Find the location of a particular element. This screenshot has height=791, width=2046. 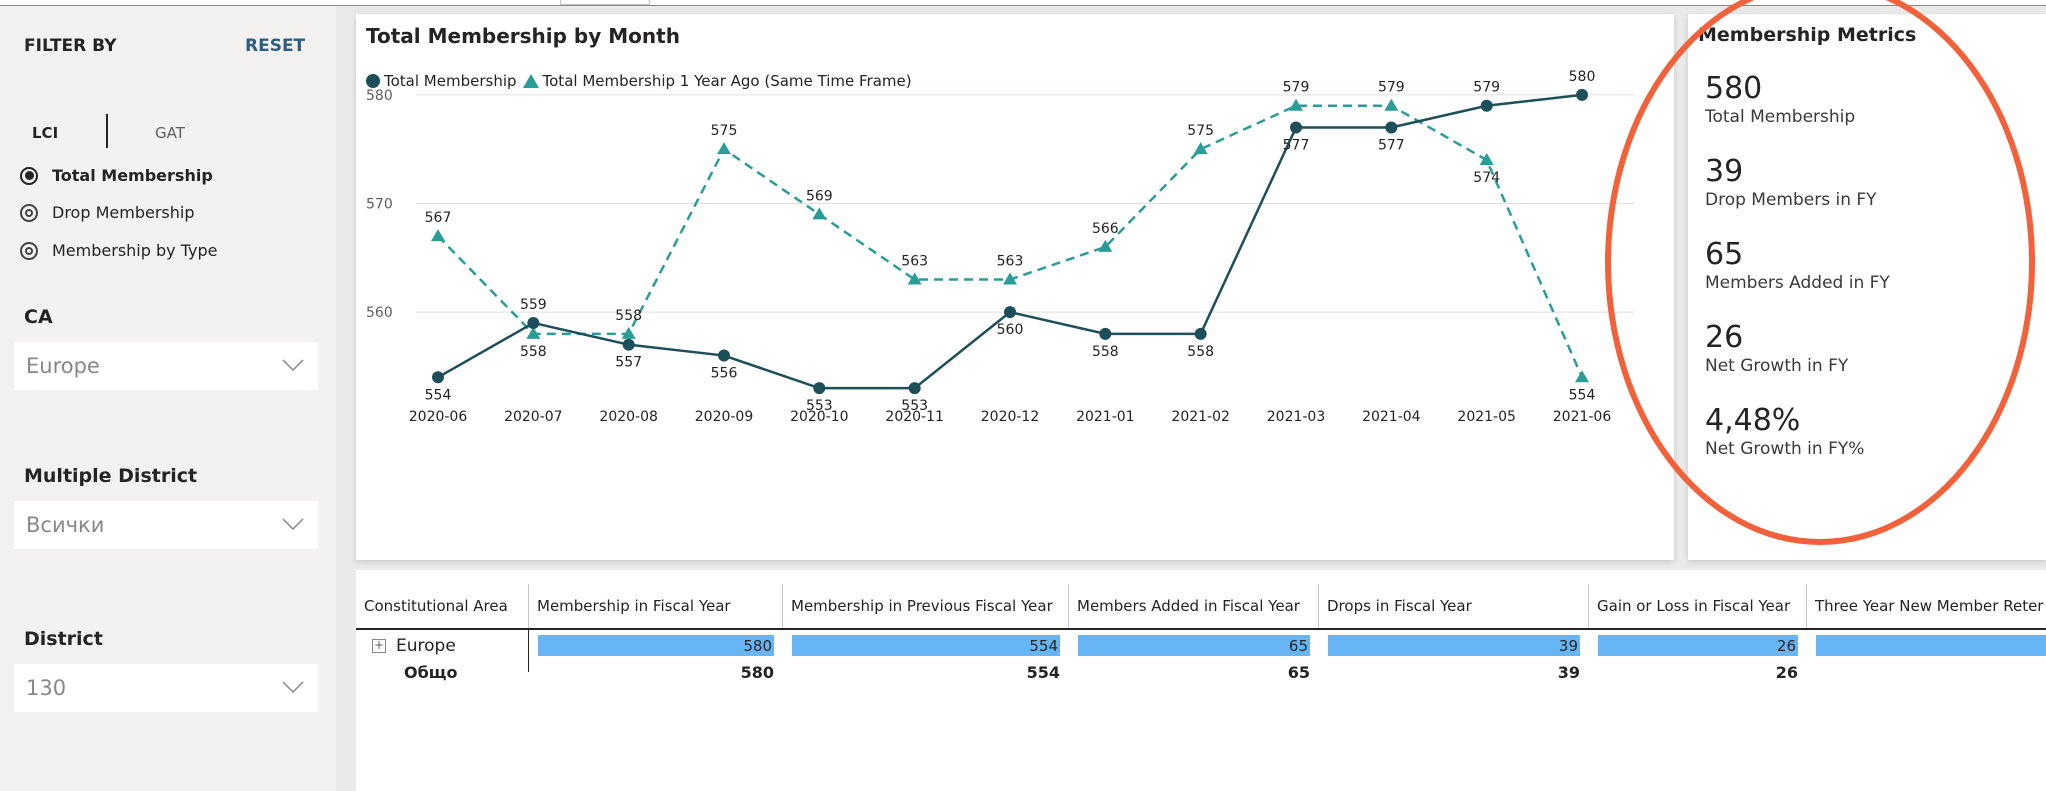

radio-total-membership: Total Membership is located at coordinates (116, 175).